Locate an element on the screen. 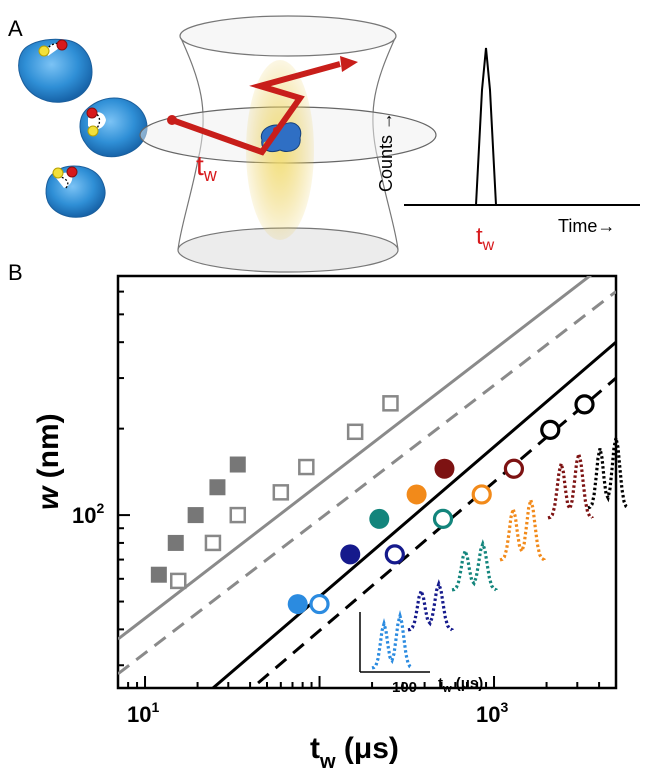 The width and height of the screenshot is (662, 778). x-tick-label-1: 10¹ is located at coordinates (143, 713).